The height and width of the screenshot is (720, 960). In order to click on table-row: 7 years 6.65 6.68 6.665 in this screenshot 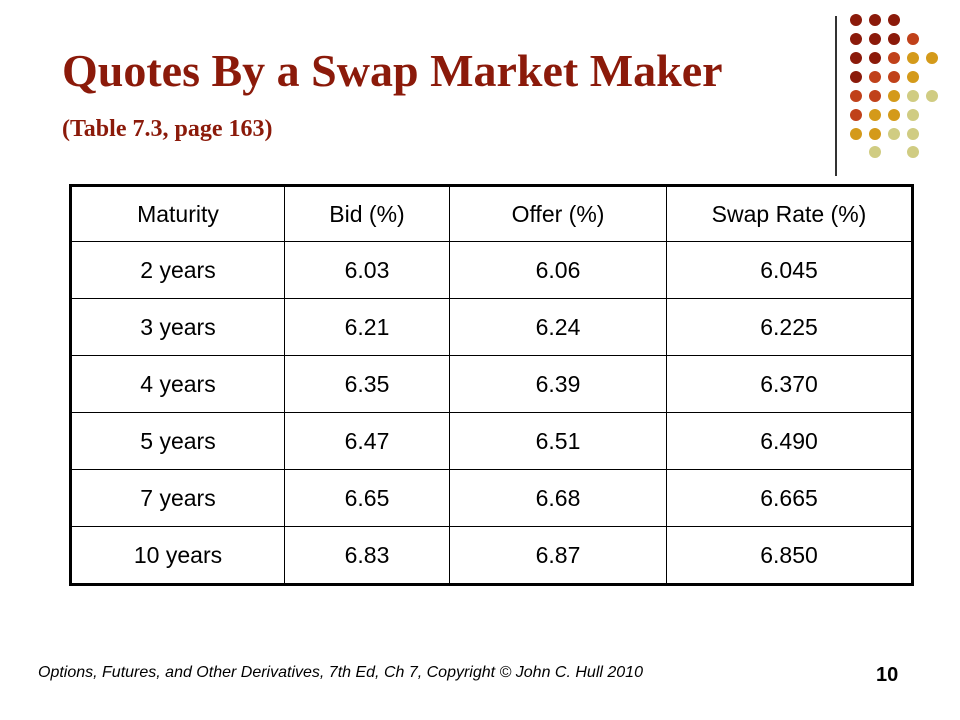, I will do `click(491, 498)`.